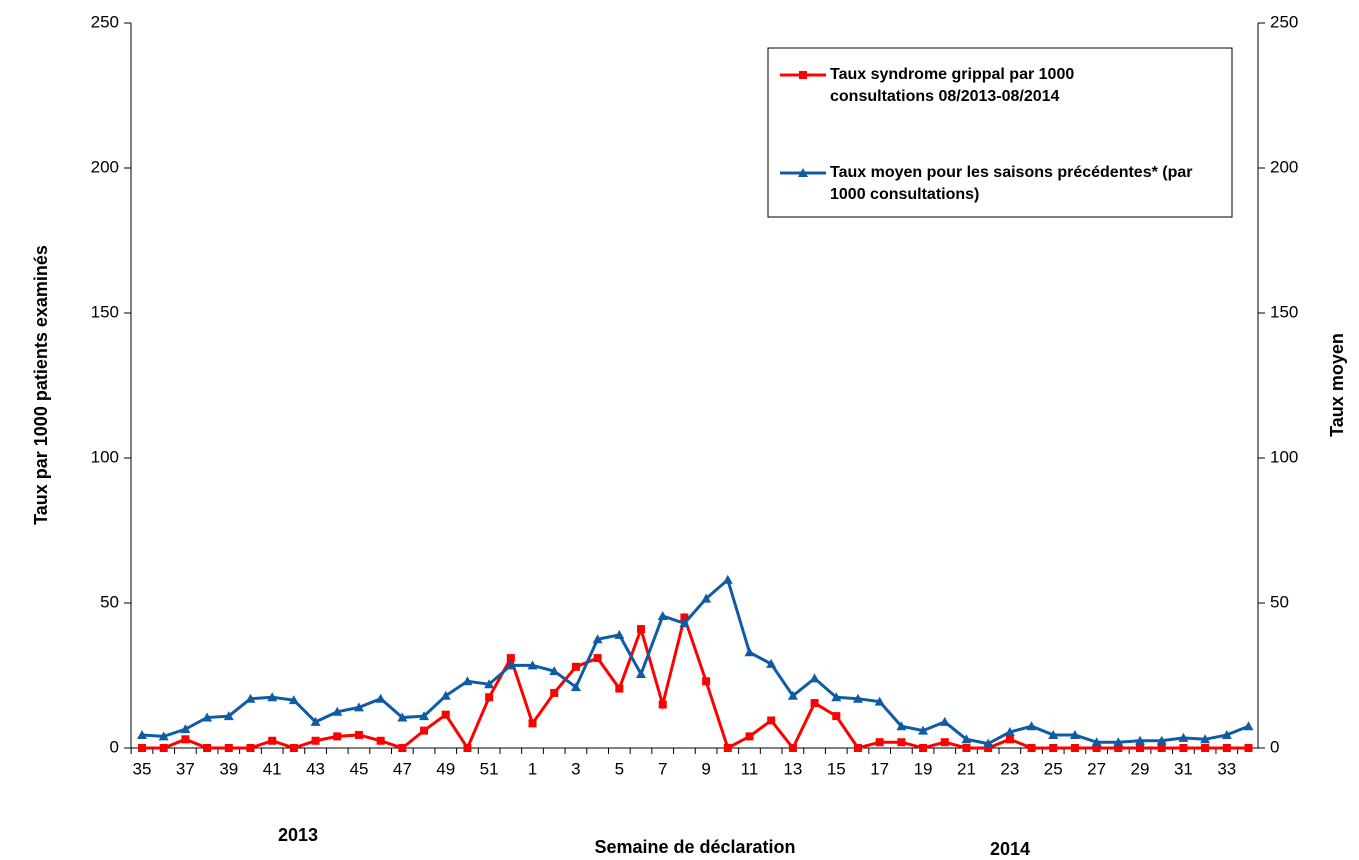 The image size is (1359, 860). Describe the element at coordinates (1284, 21) in the screenshot. I see `y2-tick-label: 250` at that location.